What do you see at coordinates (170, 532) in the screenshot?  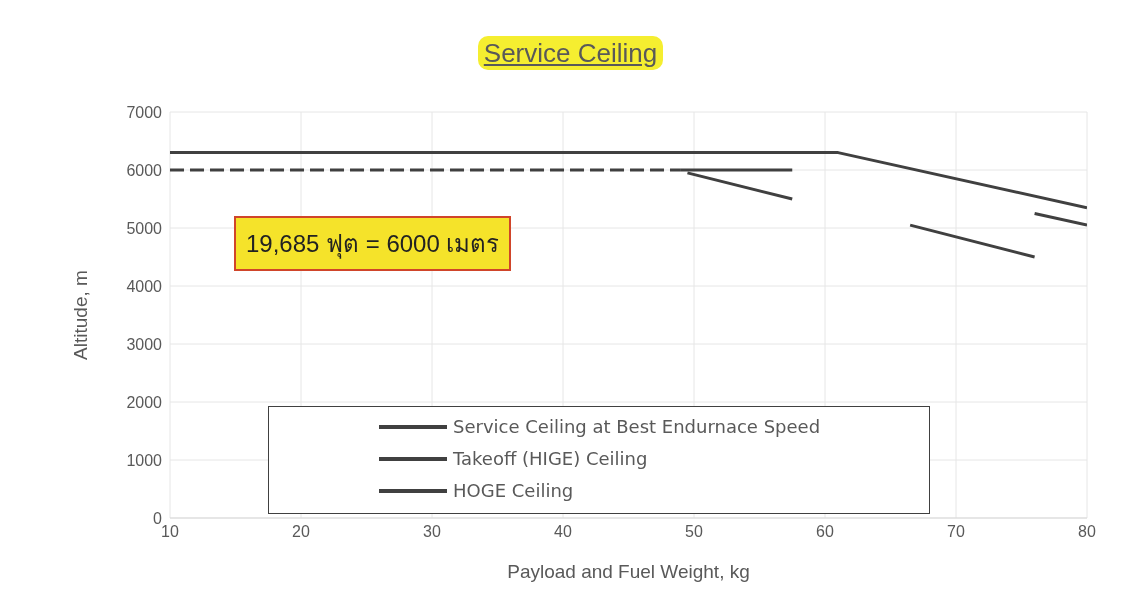 I see `x-tick-label: 10` at bounding box center [170, 532].